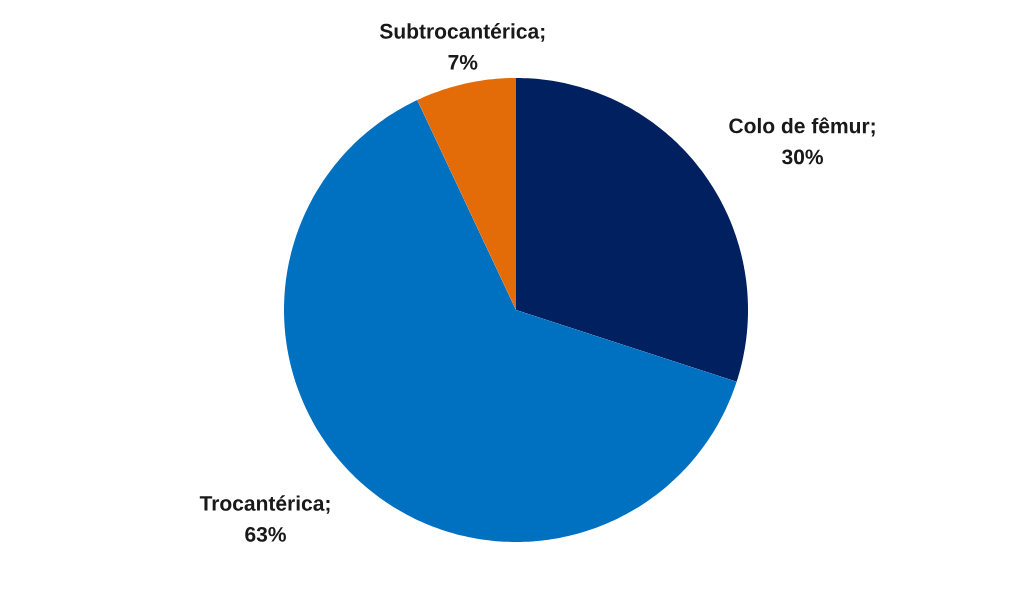  I want to click on data-label: Subtrocantérica; 7%, so click(462, 46).